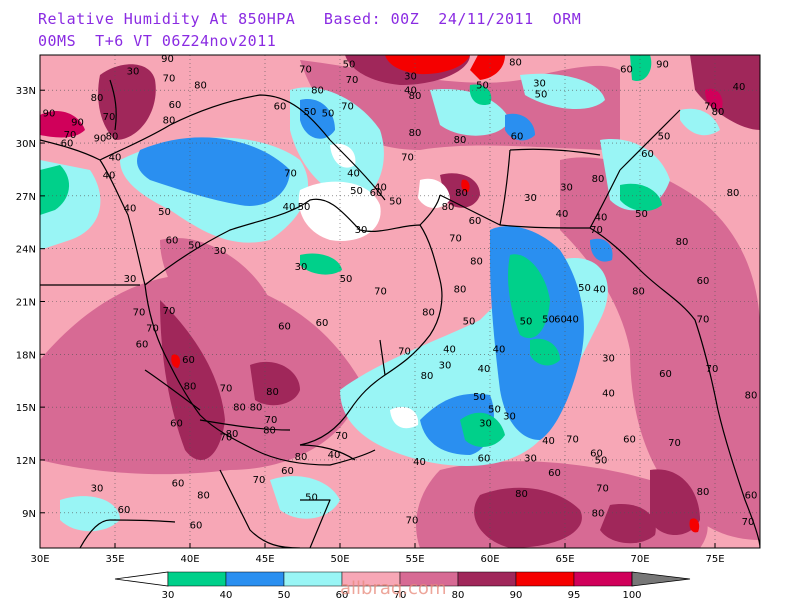 This screenshot has height=600, width=800. I want to click on legend-level-label: 40, so click(226, 595).